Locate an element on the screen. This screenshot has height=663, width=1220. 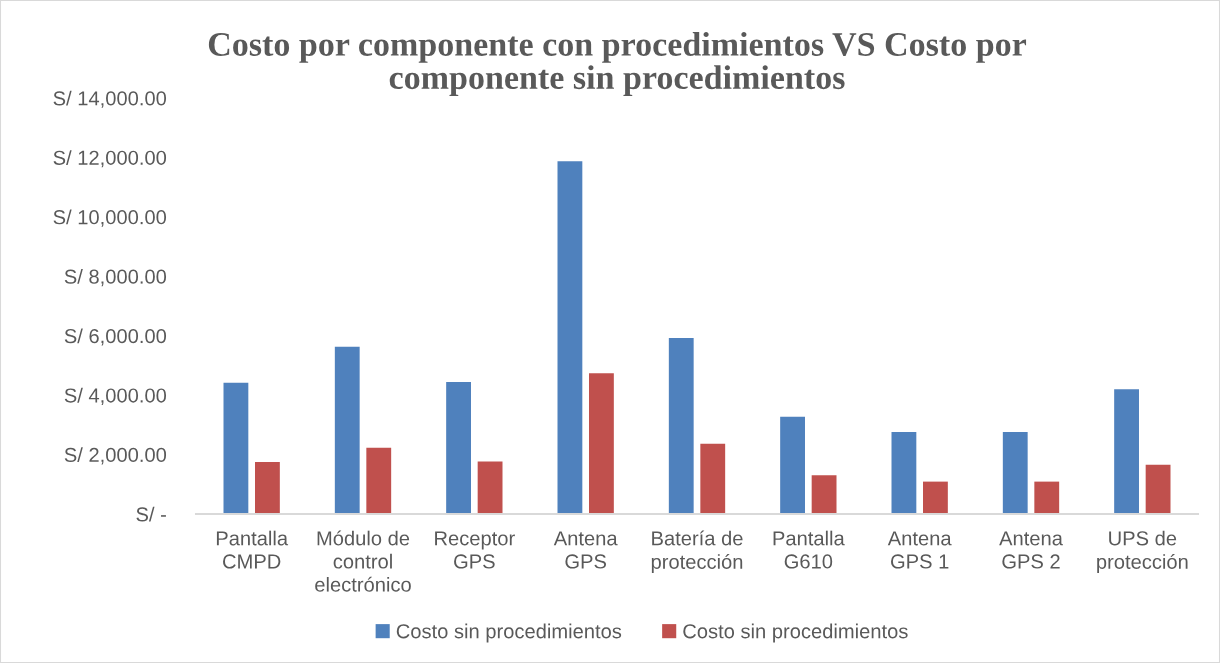
x-tick-label: Antena GPS 1 is located at coordinates (919, 550).